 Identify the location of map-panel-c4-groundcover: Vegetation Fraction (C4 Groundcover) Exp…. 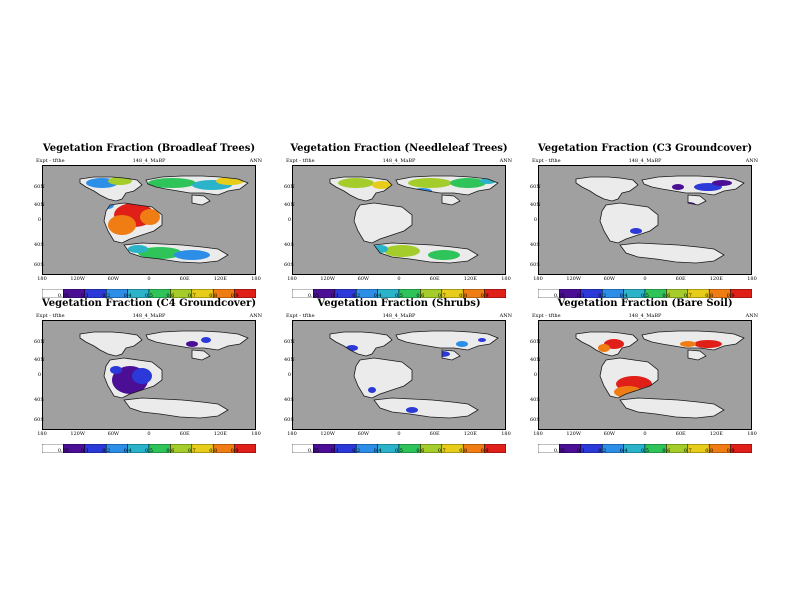
(149, 383).